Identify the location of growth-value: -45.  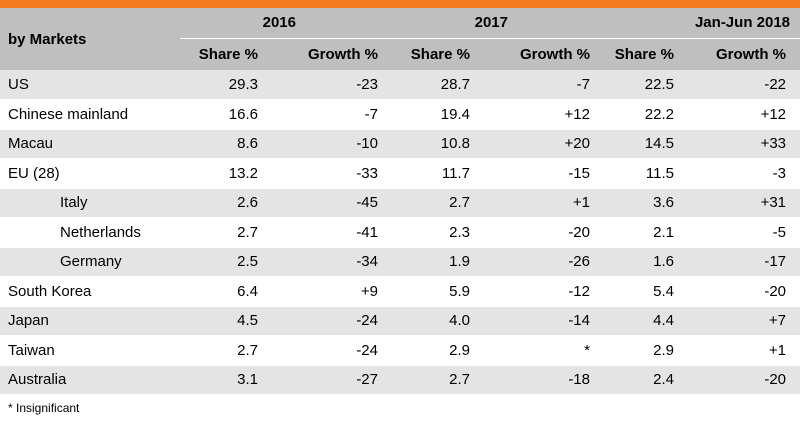
(339, 203).